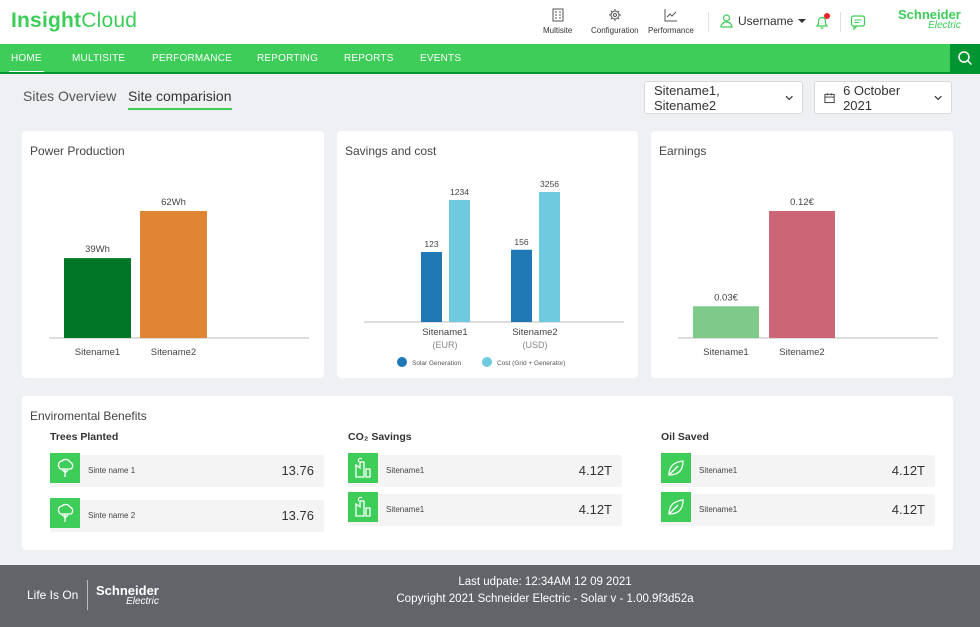 This screenshot has width=980, height=627. I want to click on footer-brand-sub: Electric, so click(142, 601).